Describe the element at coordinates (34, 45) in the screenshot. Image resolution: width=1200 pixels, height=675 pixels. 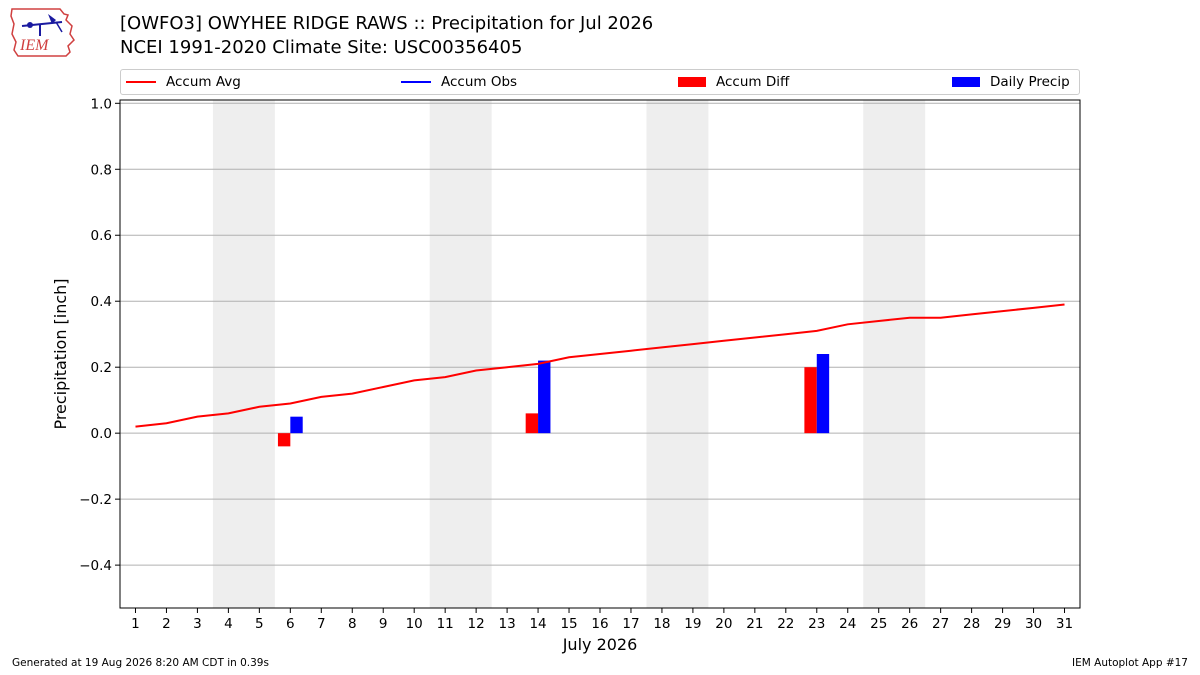
I see `logo-text: IEM` at that location.